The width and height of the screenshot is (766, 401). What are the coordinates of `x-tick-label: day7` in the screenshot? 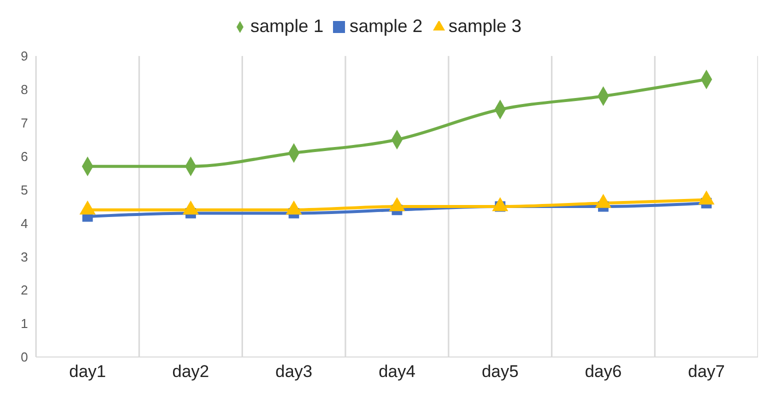 It's located at (706, 372).